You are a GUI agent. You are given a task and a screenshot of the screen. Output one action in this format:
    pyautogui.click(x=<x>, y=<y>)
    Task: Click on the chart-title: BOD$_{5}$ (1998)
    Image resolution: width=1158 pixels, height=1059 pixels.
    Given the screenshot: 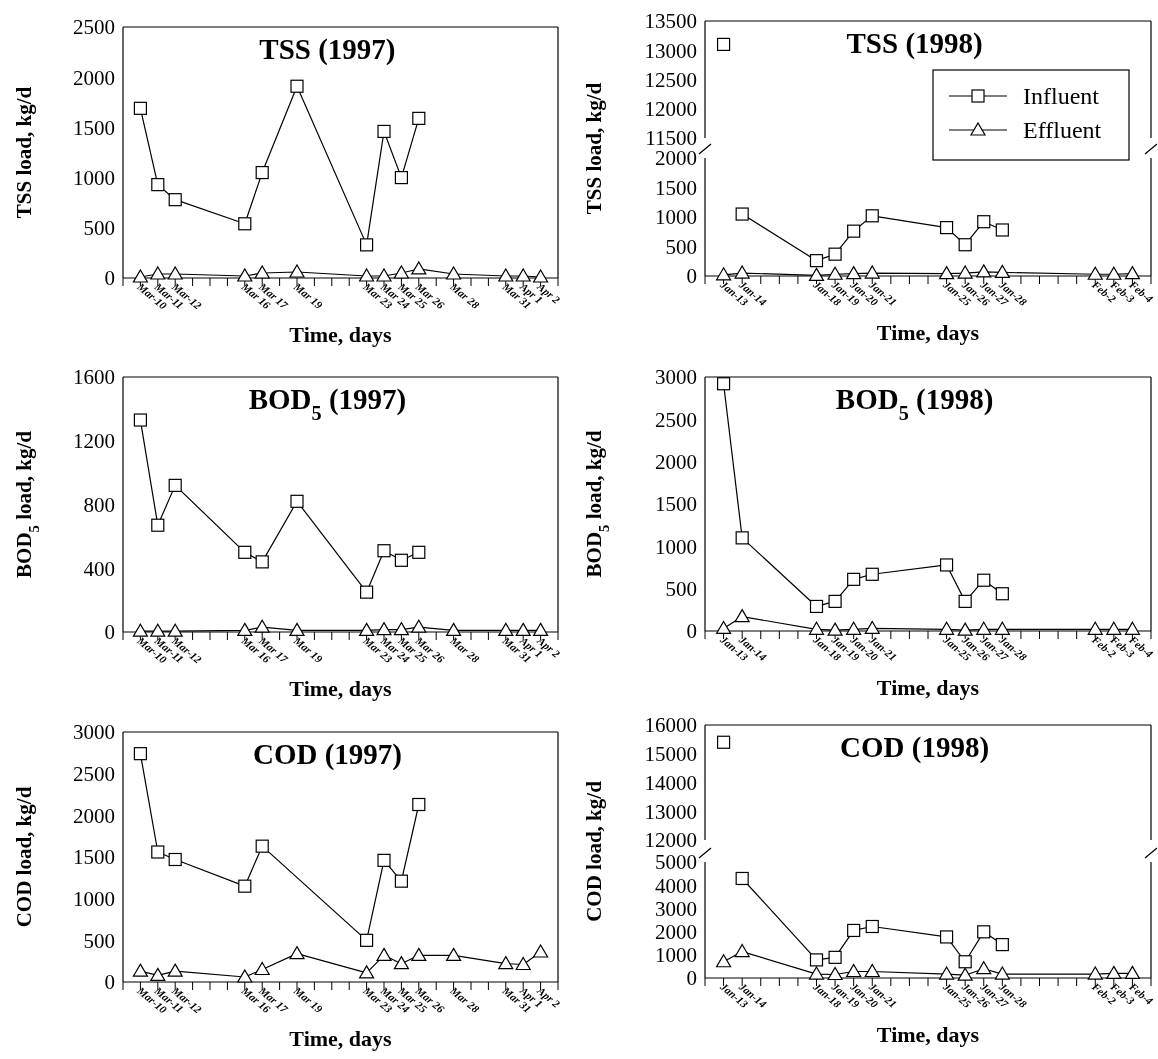 What is the action you would take?
    pyautogui.click(x=914, y=403)
    